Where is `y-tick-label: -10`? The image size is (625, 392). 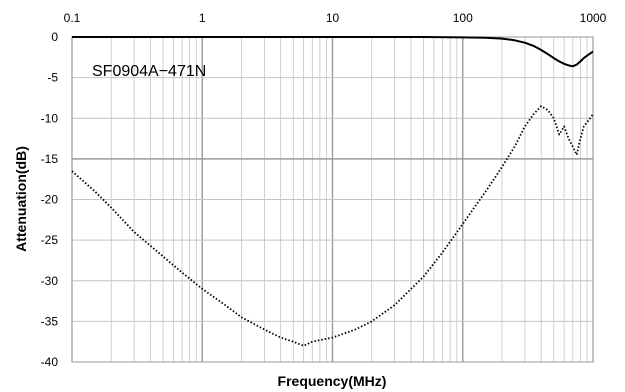 y-tick-label: -10 is located at coordinates (50, 118).